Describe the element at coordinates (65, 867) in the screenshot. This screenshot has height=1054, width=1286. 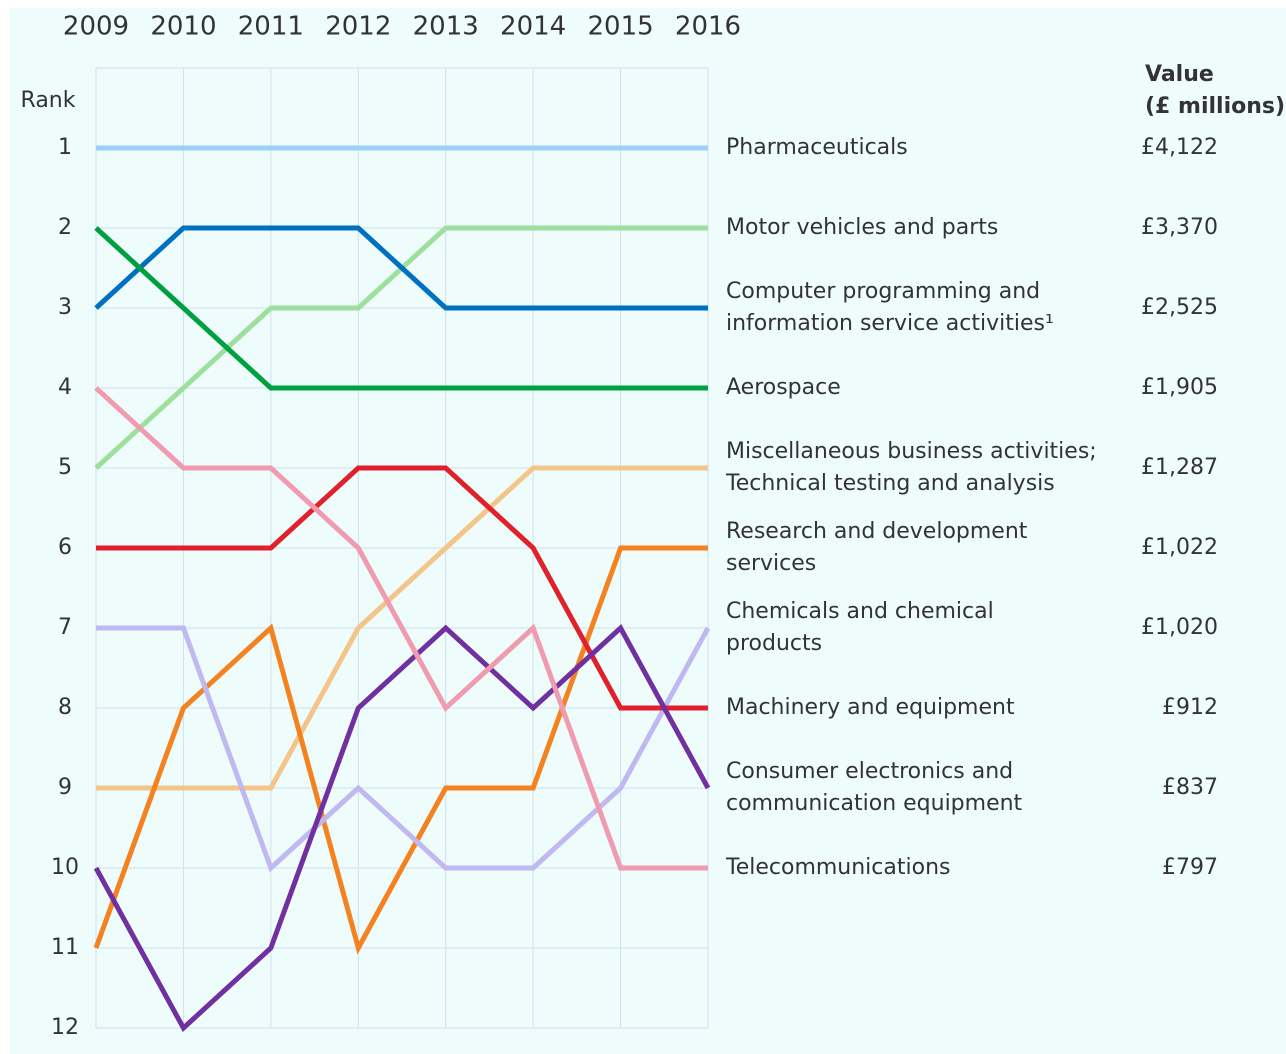
I see `y-tick-label: 10` at that location.